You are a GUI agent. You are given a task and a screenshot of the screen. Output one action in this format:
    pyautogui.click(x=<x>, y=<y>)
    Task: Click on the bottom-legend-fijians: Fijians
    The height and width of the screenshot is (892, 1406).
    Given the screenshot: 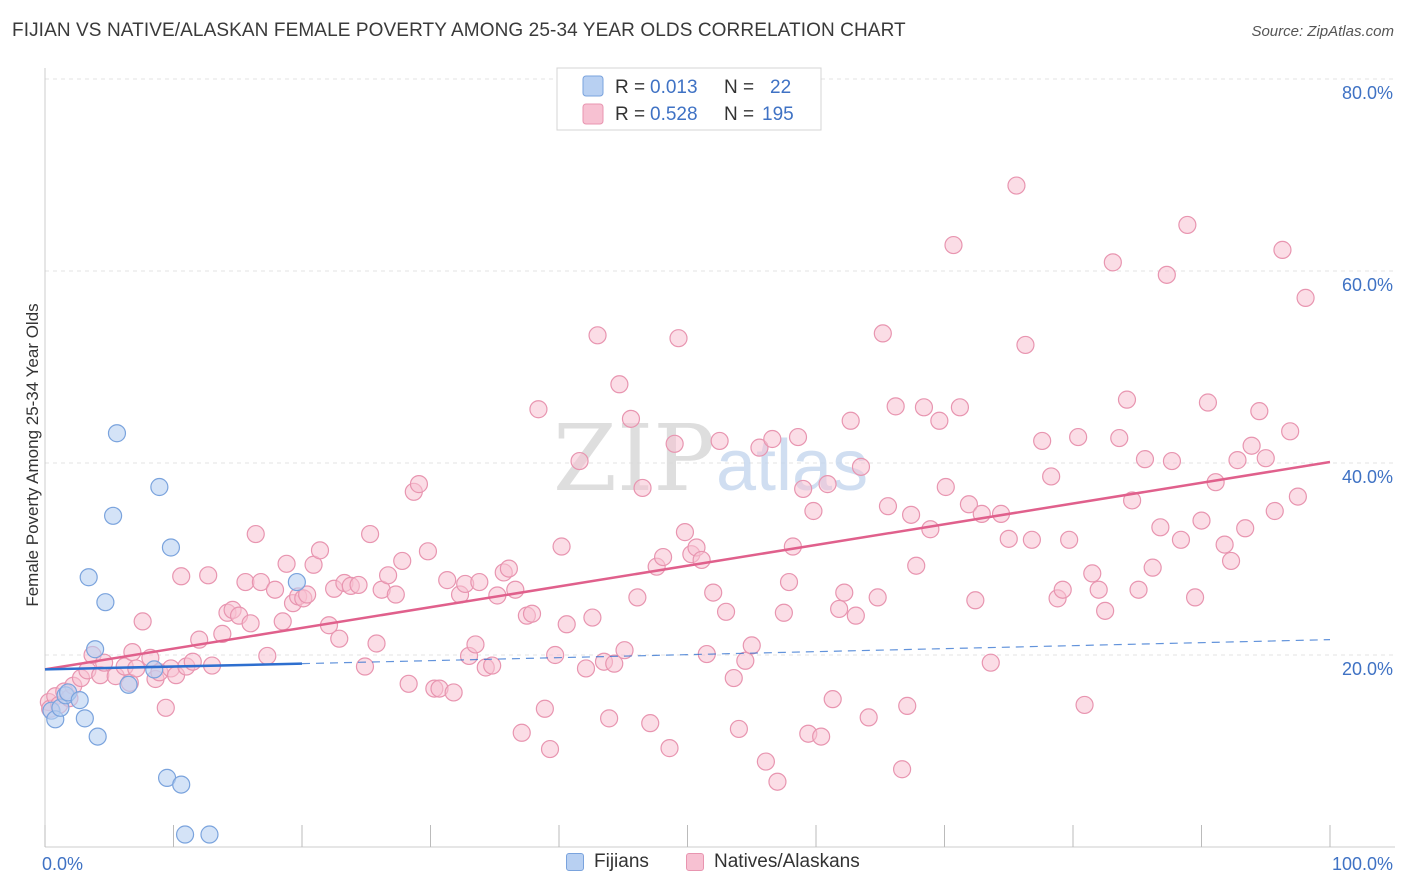 What is the action you would take?
    pyautogui.click(x=607, y=862)
    